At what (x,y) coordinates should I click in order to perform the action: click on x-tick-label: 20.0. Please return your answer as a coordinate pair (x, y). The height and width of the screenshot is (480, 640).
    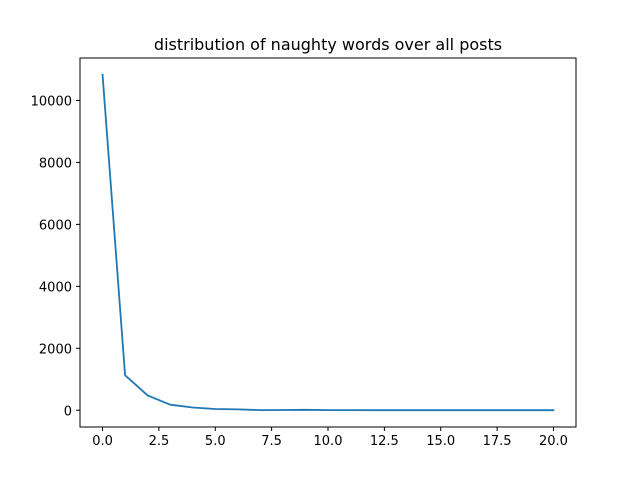
    Looking at the image, I should click on (553, 441).